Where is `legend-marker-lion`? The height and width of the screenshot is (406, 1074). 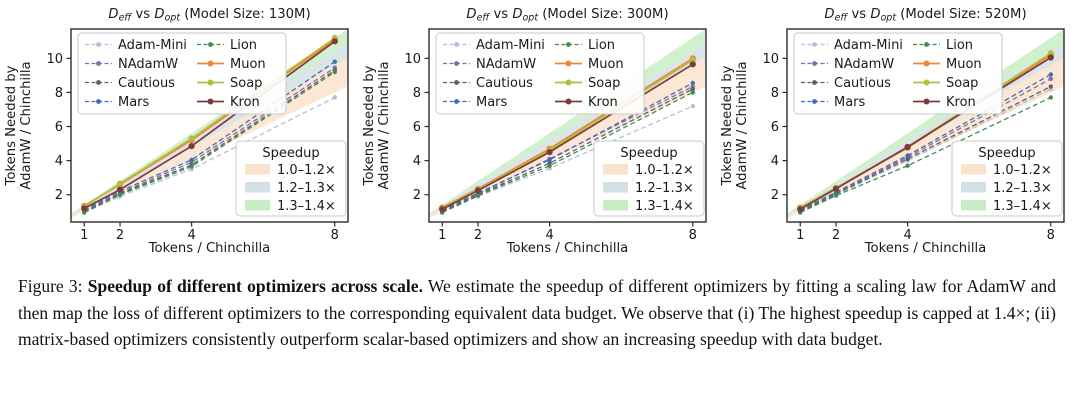
legend-marker-lion is located at coordinates (568, 44).